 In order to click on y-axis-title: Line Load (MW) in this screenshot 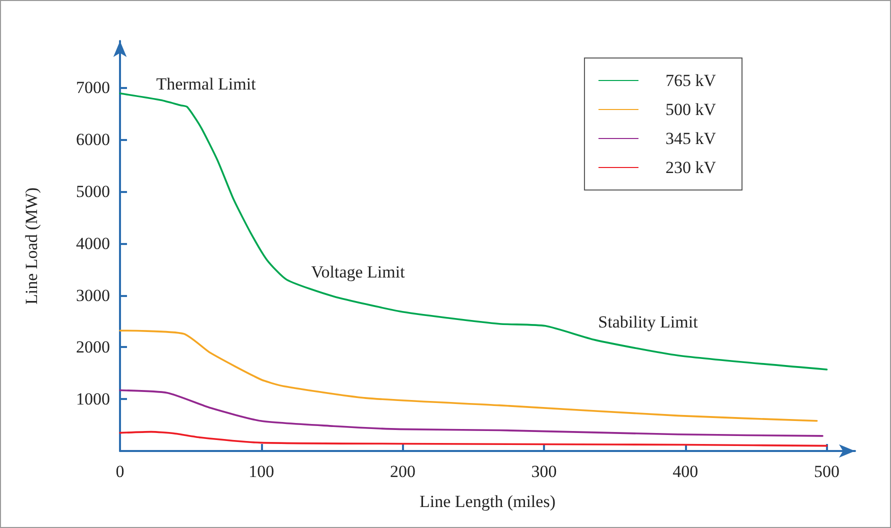, I will do `click(31, 246)`.